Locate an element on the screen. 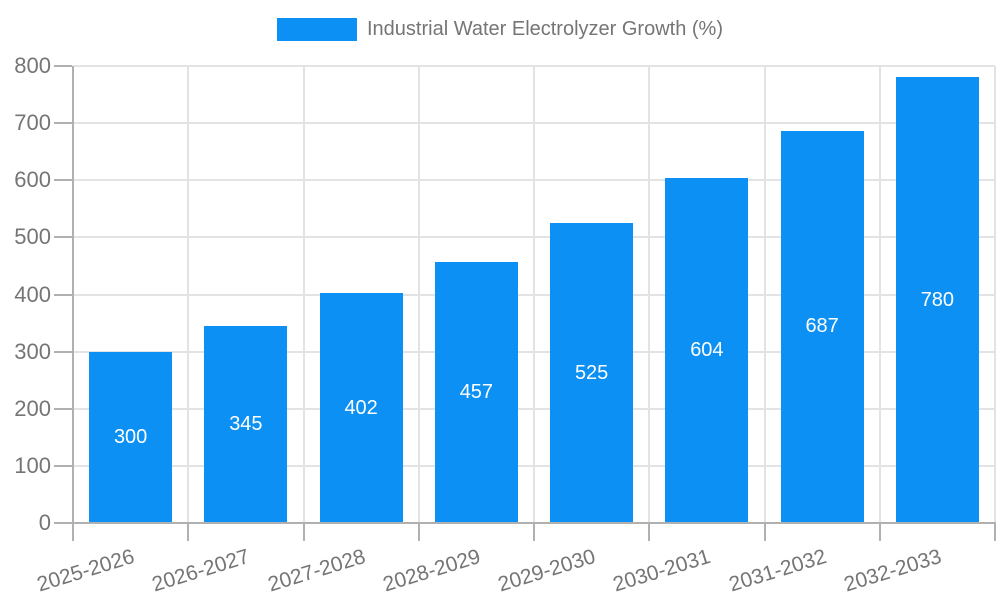 Image resolution: width=1000 pixels, height=600 pixels. bar: 604 is located at coordinates (707, 350).